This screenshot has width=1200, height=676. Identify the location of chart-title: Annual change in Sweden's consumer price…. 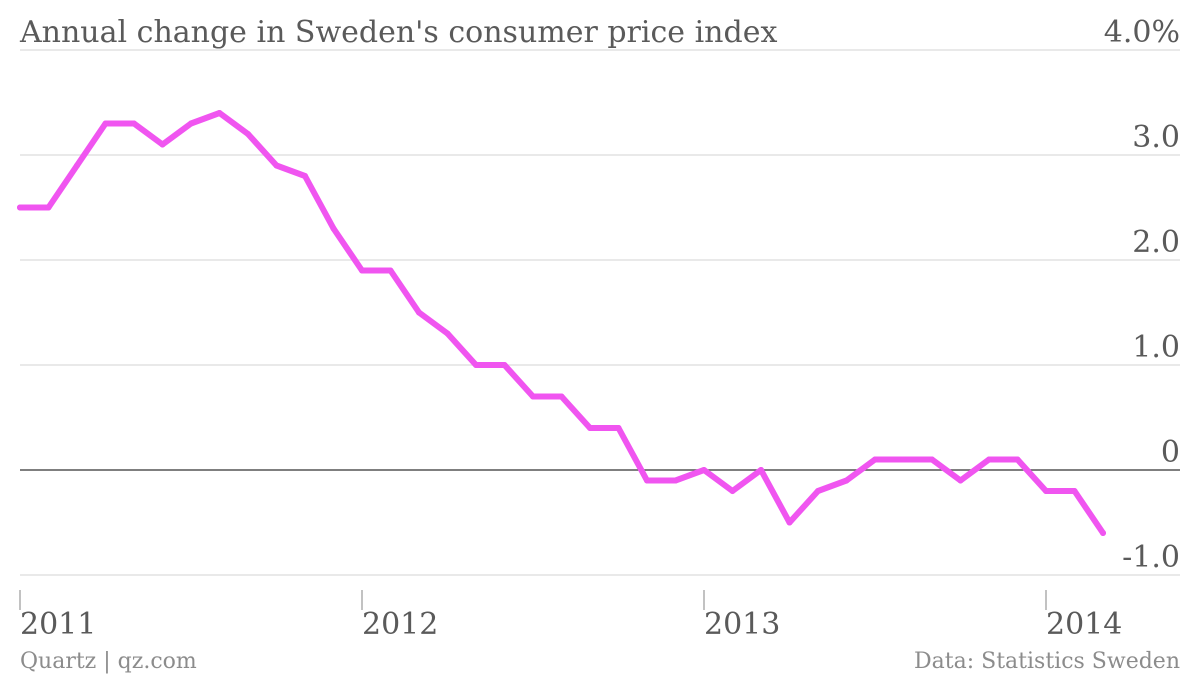
(398, 32).